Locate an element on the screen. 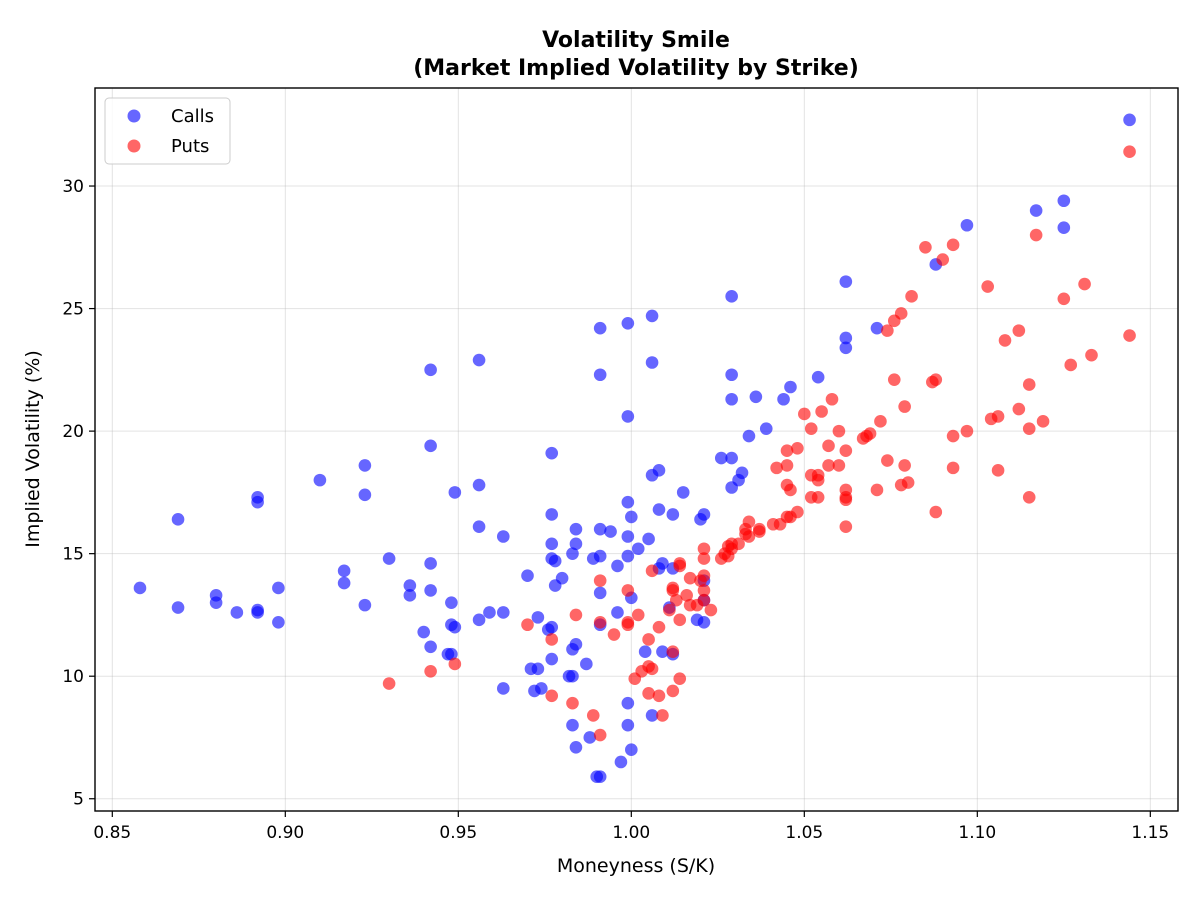 The image size is (1200, 900). y-tick-label: 5 is located at coordinates (78, 800).